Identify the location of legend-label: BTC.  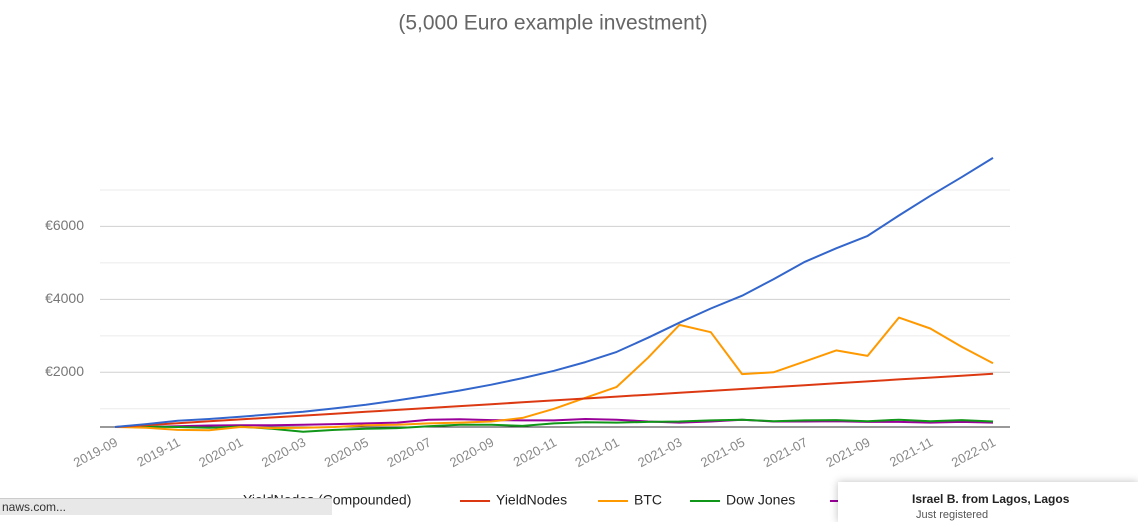
(648, 500).